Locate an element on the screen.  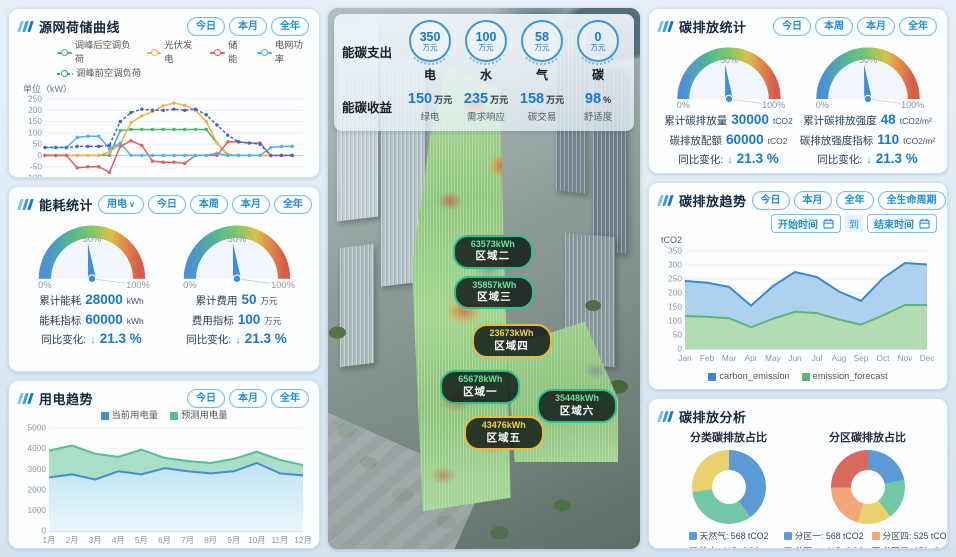
kpi-name: 水 is located at coordinates (485, 75).